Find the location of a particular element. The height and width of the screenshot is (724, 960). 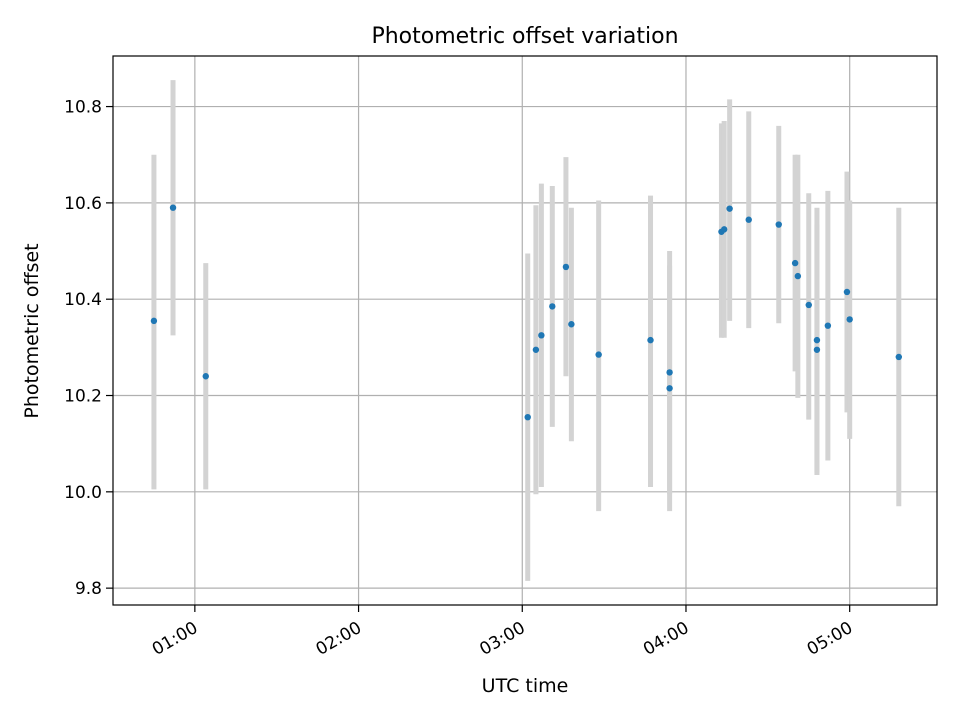

x-axis-label: UTC time is located at coordinates (525, 686).